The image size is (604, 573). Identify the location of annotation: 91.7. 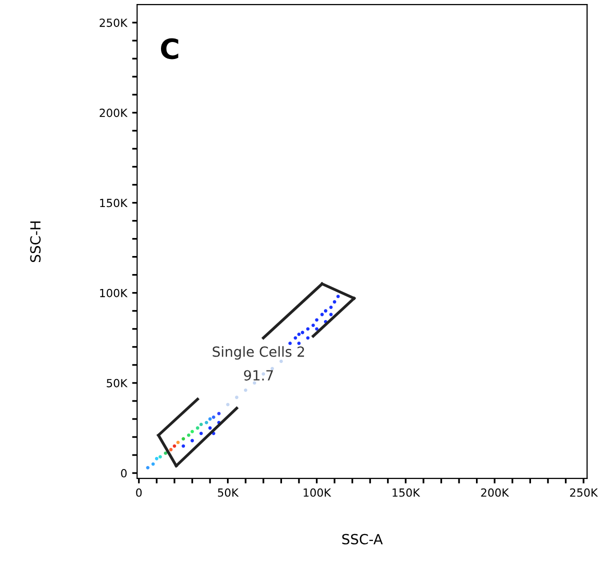
(258, 375).